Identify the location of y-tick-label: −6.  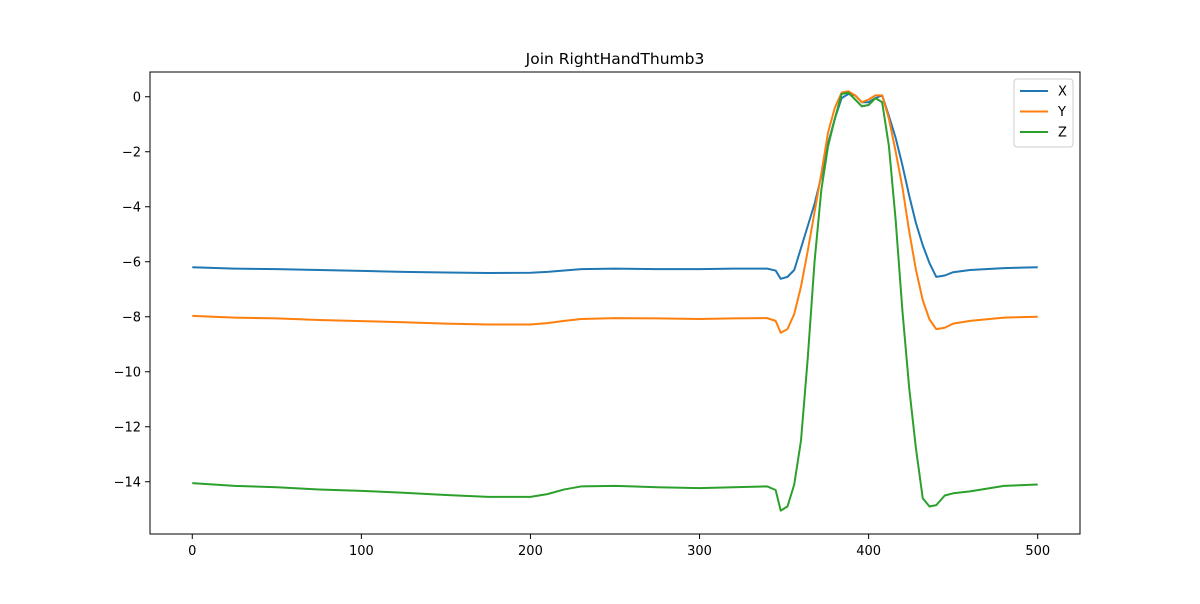
(131, 262).